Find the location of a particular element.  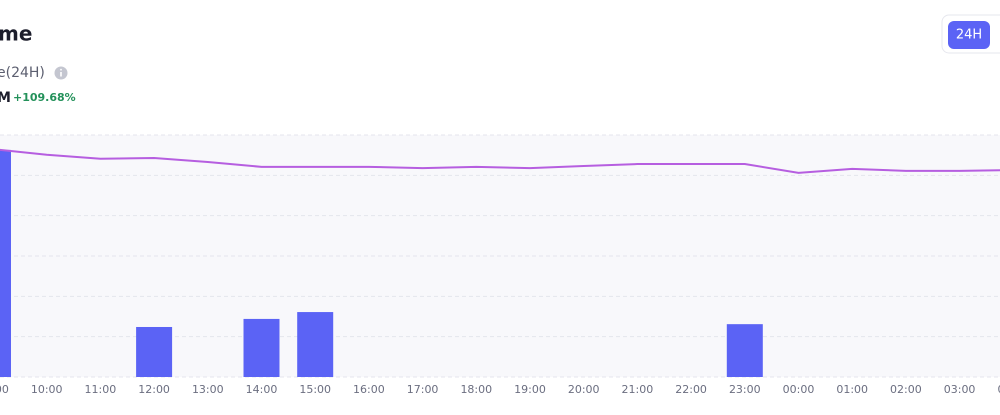

change: +109.68% is located at coordinates (44, 97).